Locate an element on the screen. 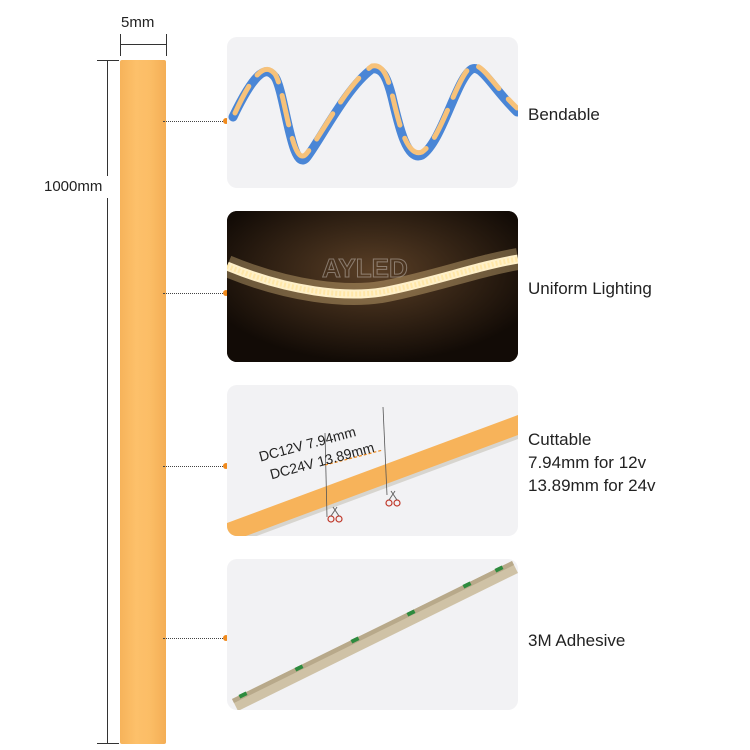 The width and height of the screenshot is (750, 750). feature-title-adhesive: 3M Adhesive is located at coordinates (577, 640).